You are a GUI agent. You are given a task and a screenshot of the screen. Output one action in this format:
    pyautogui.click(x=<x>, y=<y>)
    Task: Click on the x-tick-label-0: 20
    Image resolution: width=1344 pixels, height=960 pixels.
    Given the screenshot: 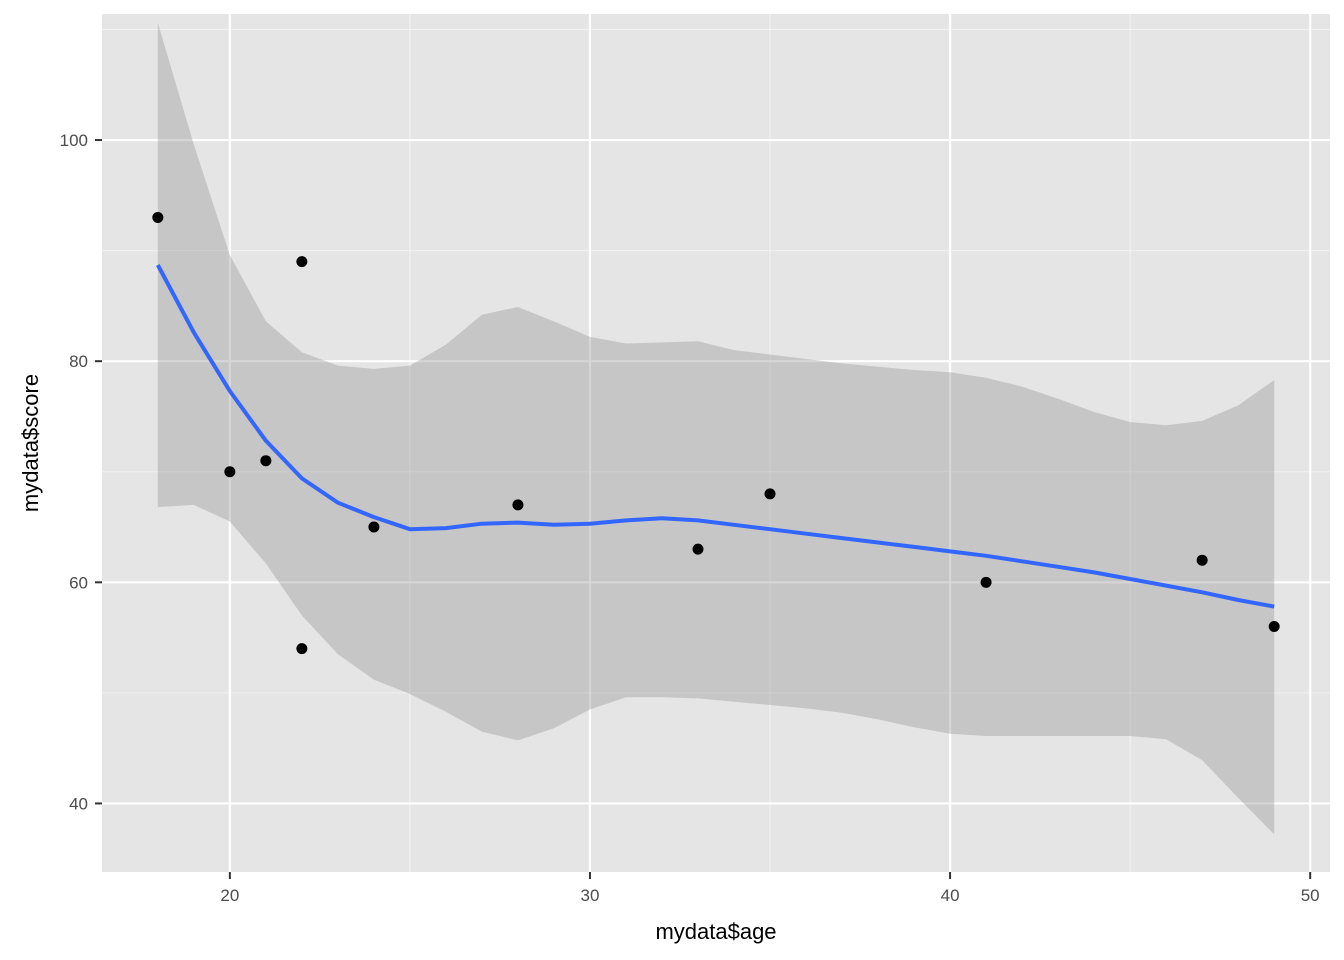 What is the action you would take?
    pyautogui.click(x=229, y=895)
    